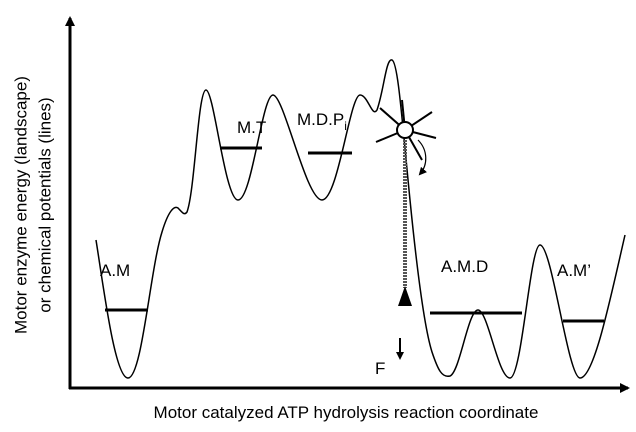  Describe the element at coordinates (422, 157) in the screenshot. I see `rotation-arrow` at that location.